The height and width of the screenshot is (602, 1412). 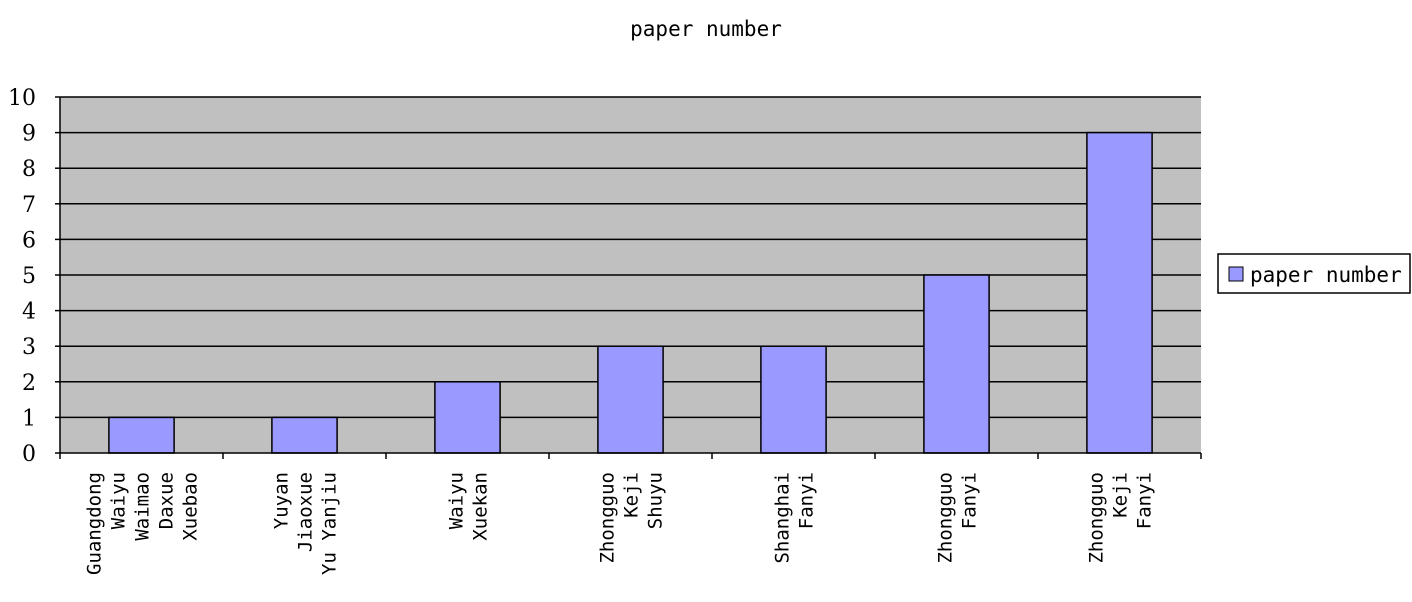 I want to click on x-tick-label: Yu Yanjiu, so click(x=330, y=523).